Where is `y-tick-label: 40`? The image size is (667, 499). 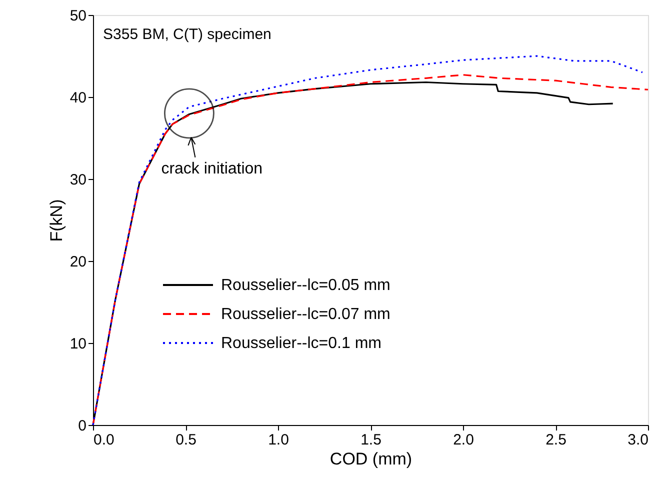 y-tick-label: 40 is located at coordinates (78, 98).